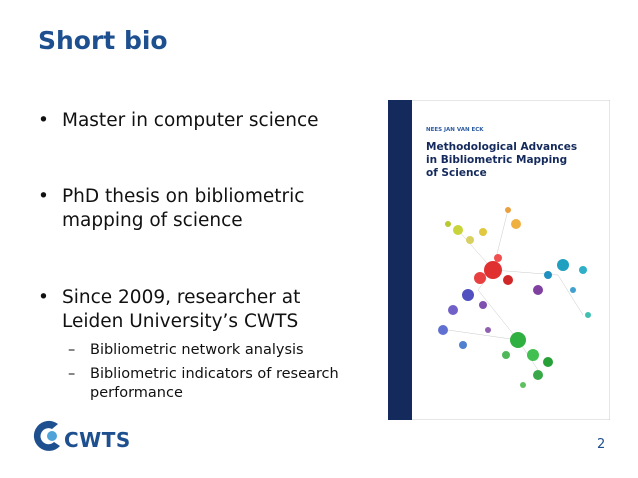 The height and width of the screenshot is (478, 638). Describe the element at coordinates (197, 350) in the screenshot. I see `sub-bullet-text: Bibliometric network analysis` at that location.